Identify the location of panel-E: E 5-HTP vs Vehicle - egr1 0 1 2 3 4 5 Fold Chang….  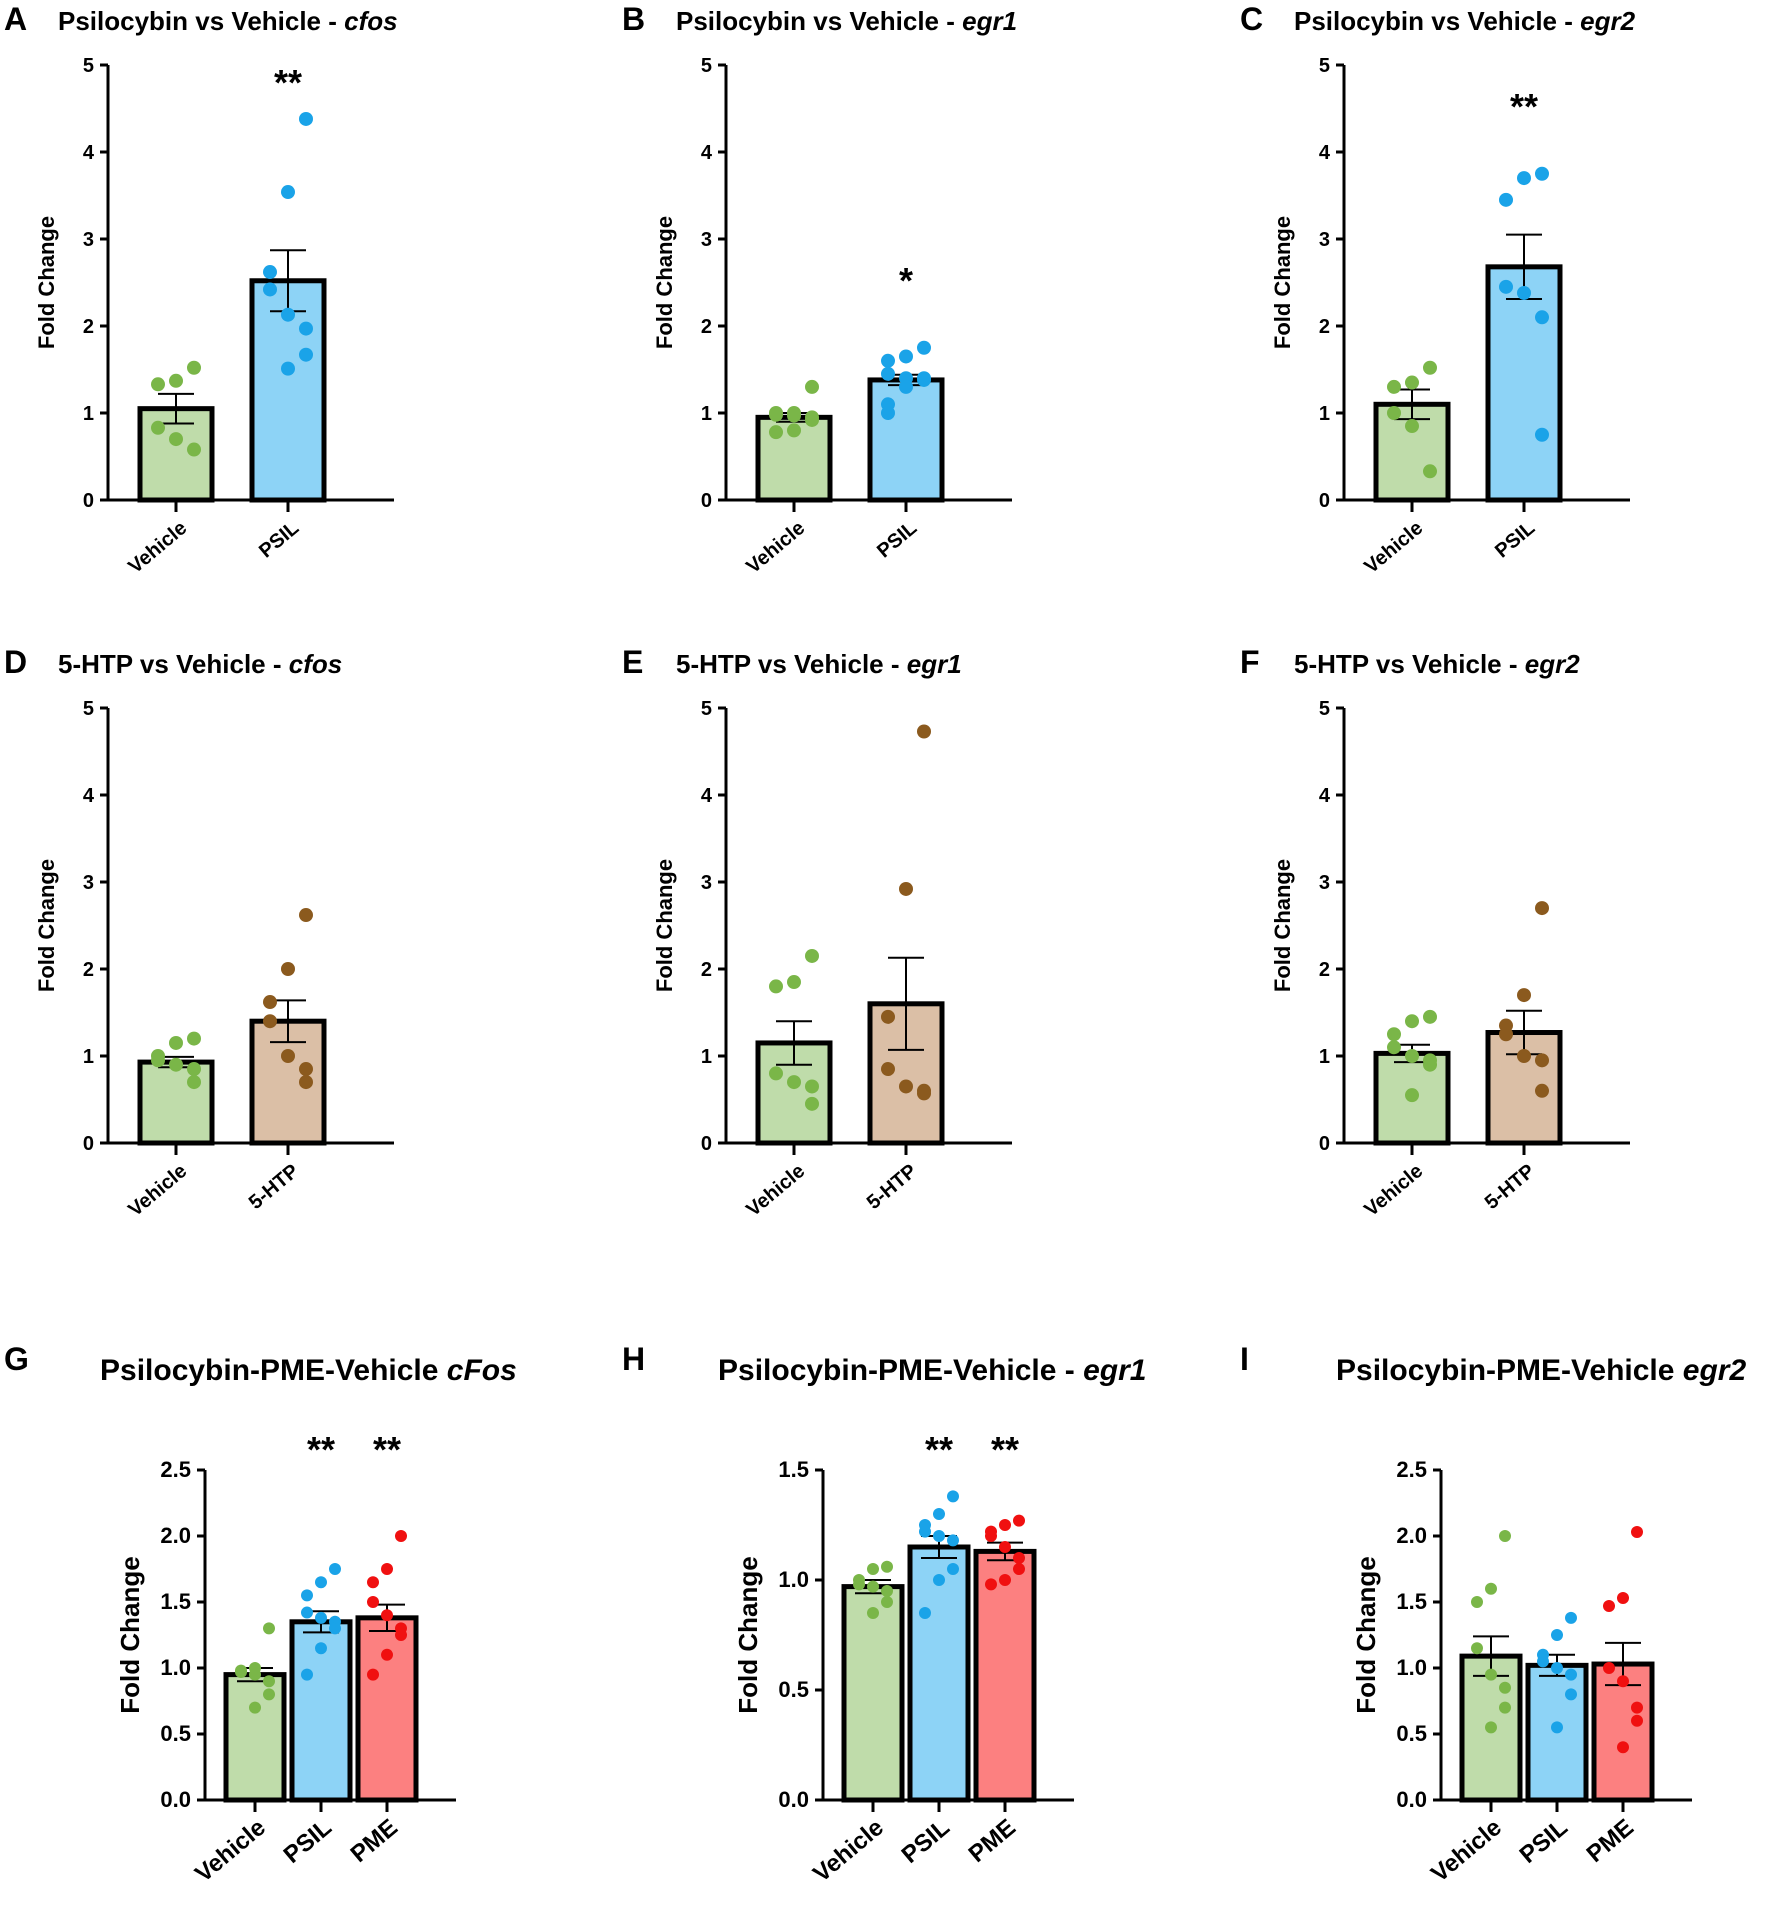
(913, 963).